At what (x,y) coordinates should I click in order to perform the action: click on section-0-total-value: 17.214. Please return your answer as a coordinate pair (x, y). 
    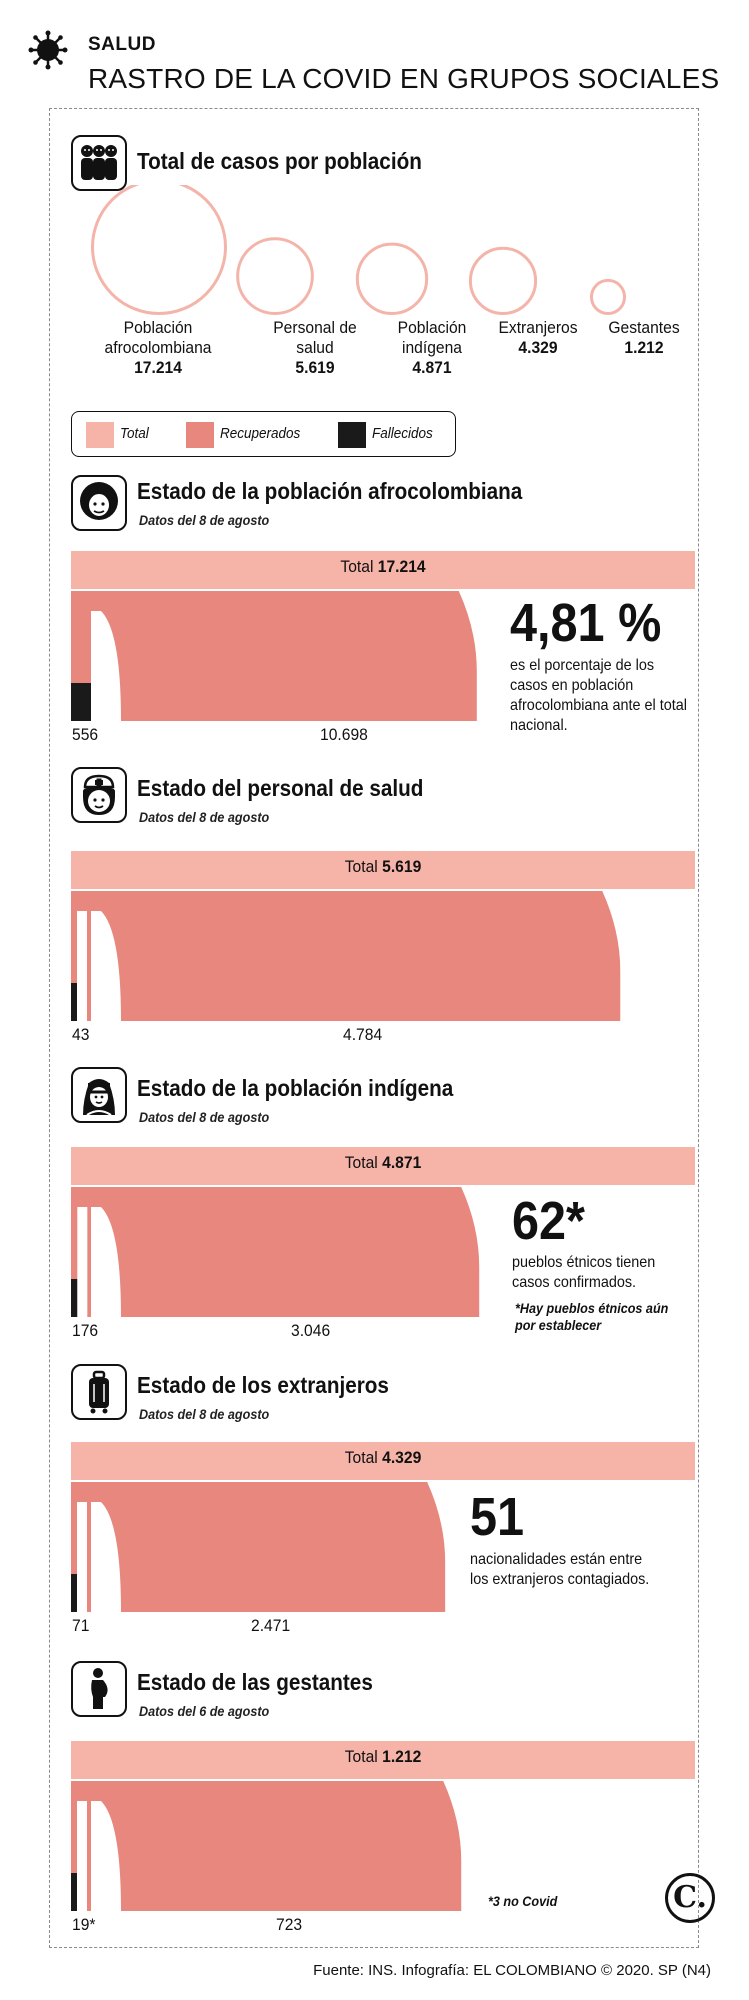
    Looking at the image, I should click on (401, 566).